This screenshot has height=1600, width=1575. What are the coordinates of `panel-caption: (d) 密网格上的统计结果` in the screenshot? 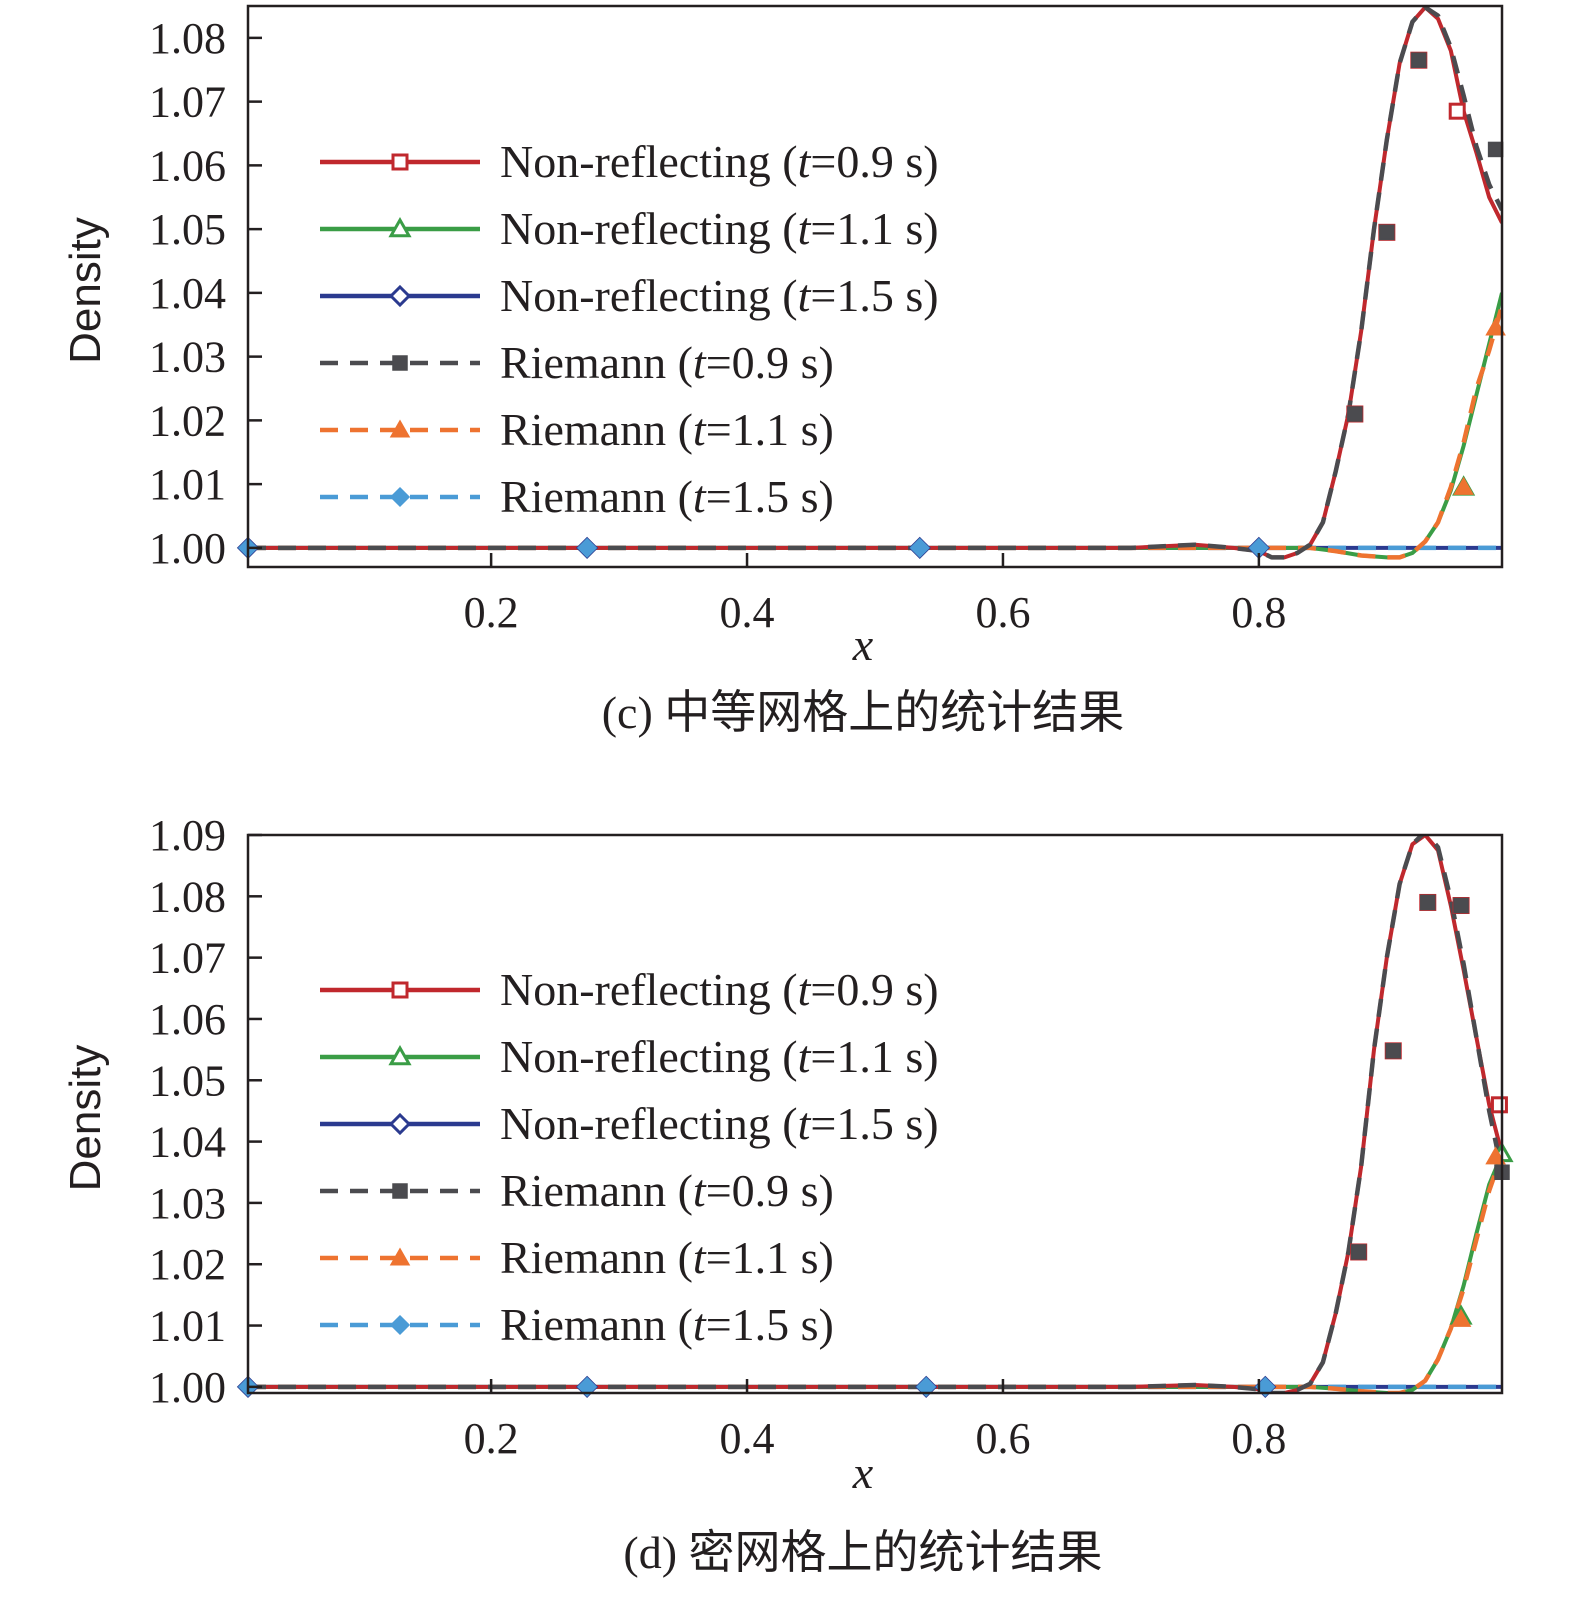 It's located at (862, 1552).